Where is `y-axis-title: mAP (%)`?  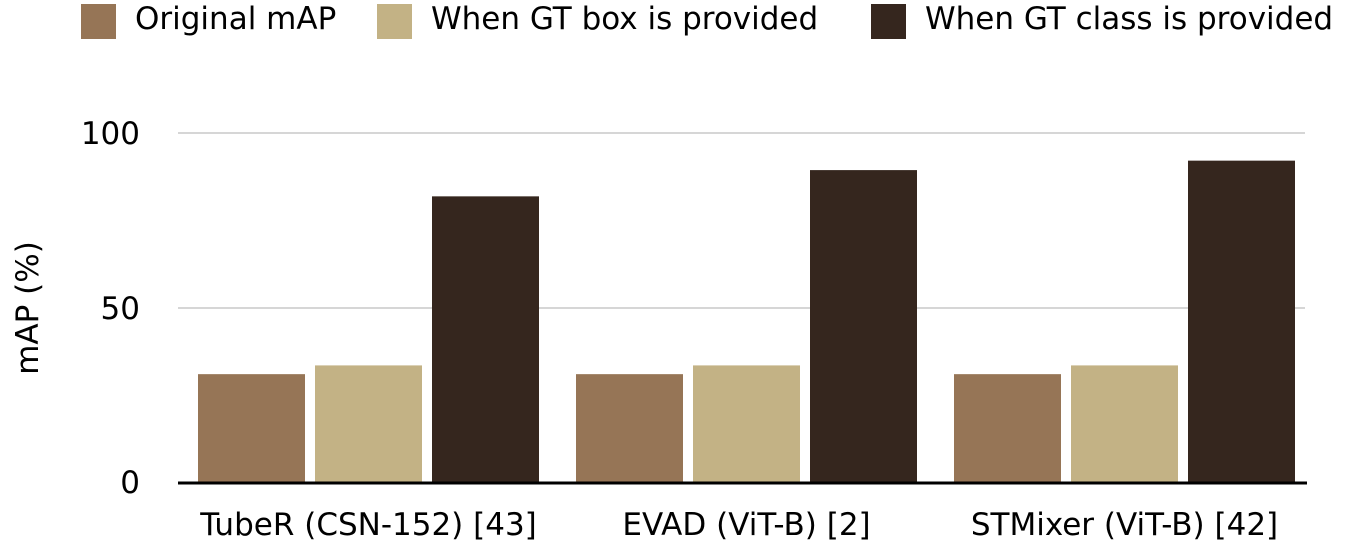 y-axis-title: mAP (%) is located at coordinates (28, 308).